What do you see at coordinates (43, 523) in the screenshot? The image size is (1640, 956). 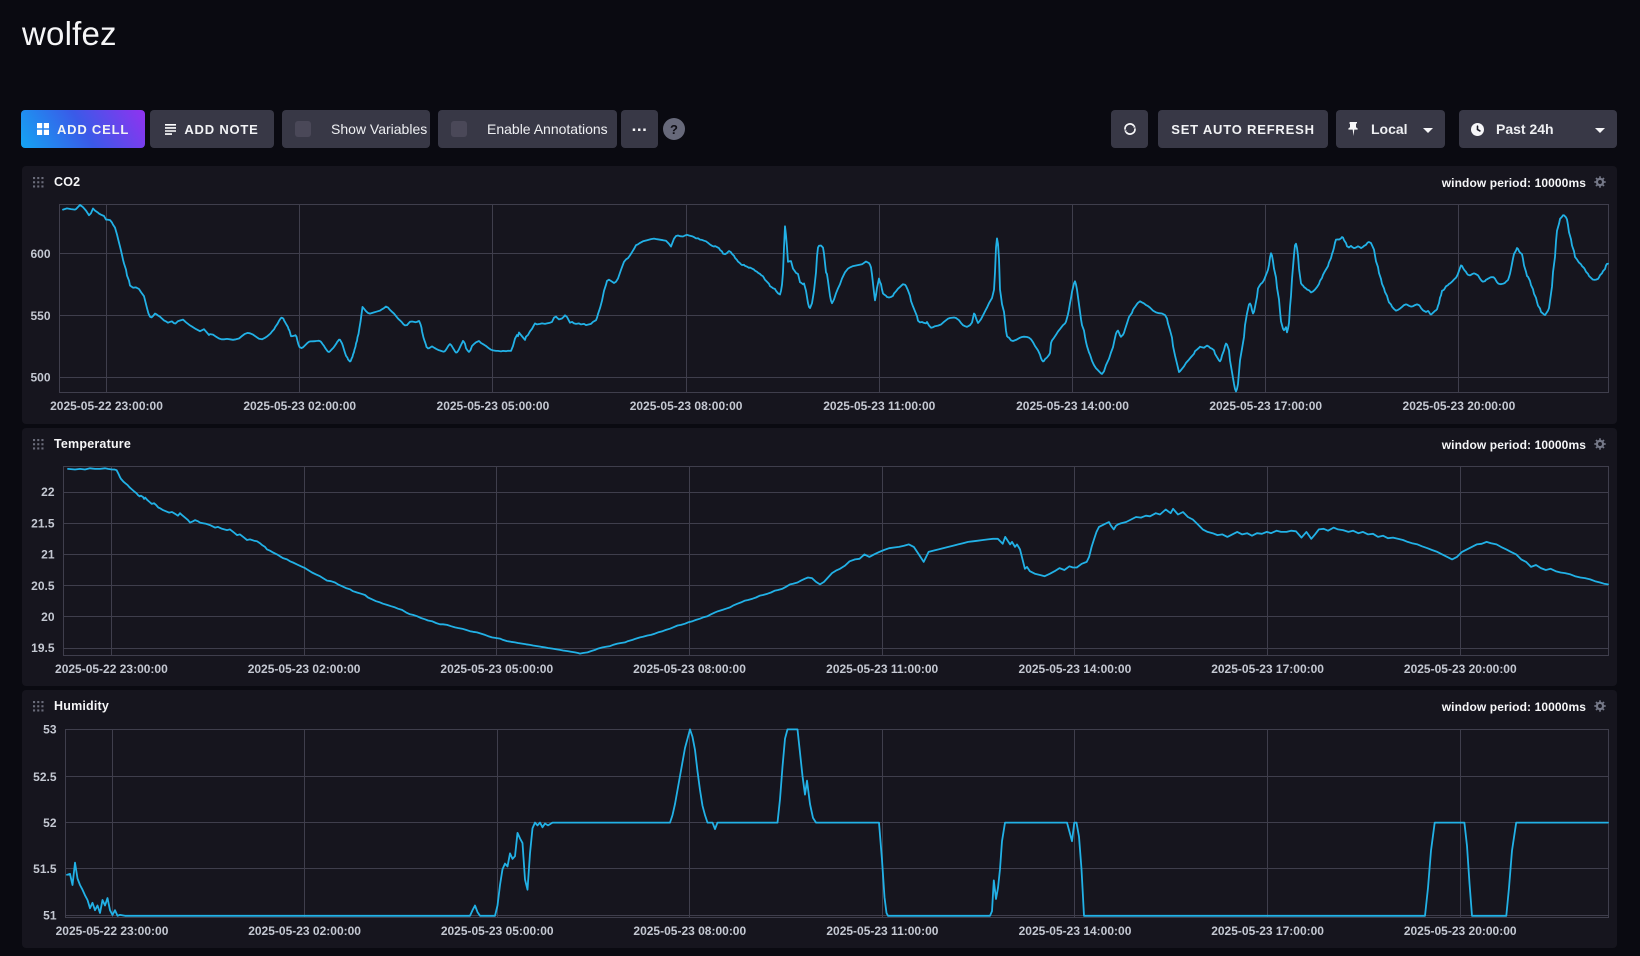 I see `svg-text: 21.5` at bounding box center [43, 523].